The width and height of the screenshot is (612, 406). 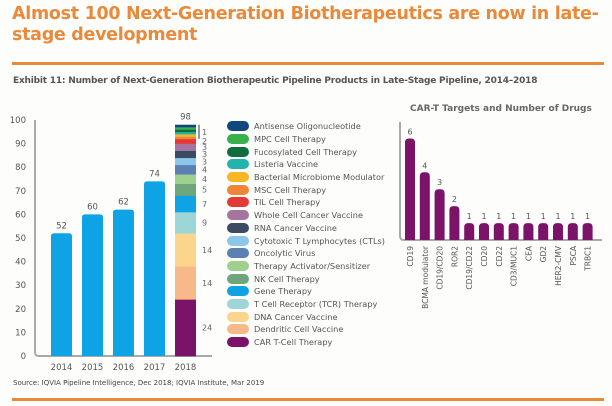 What do you see at coordinates (204, 204) in the screenshot?
I see `stack-segment-label: 7` at bounding box center [204, 204].